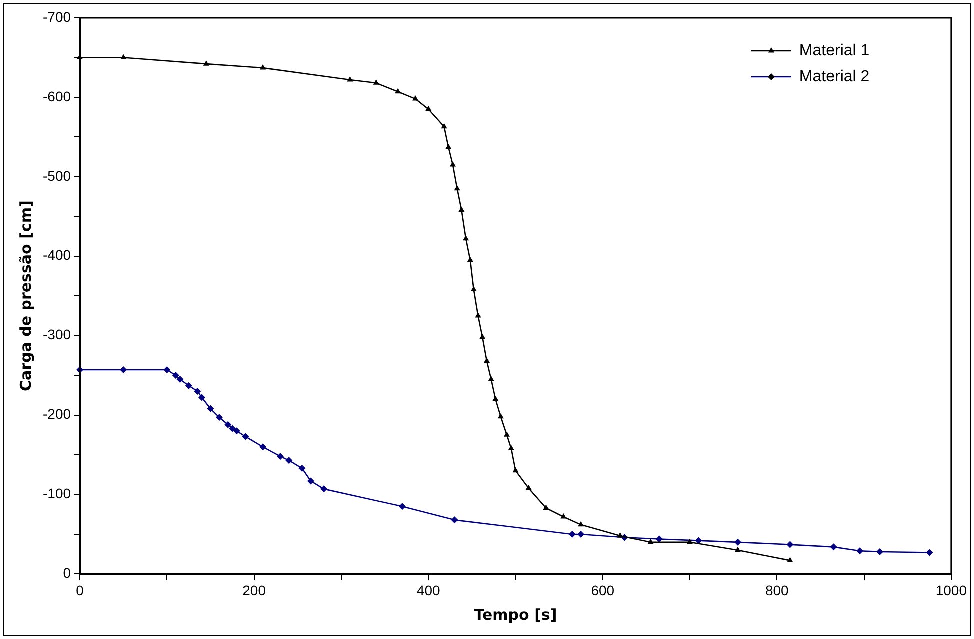 This screenshot has height=639, width=974. Describe the element at coordinates (57, 176) in the screenshot. I see `y-tick-label: -500` at that location.